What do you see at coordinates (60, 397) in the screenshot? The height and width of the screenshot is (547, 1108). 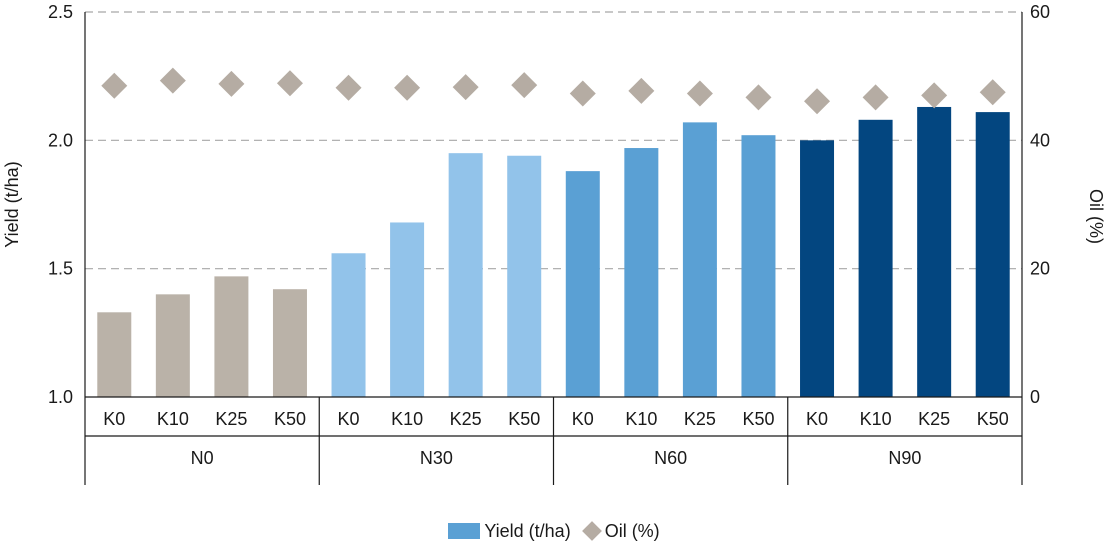 I see `y-tick-label: 1.0` at bounding box center [60, 397].